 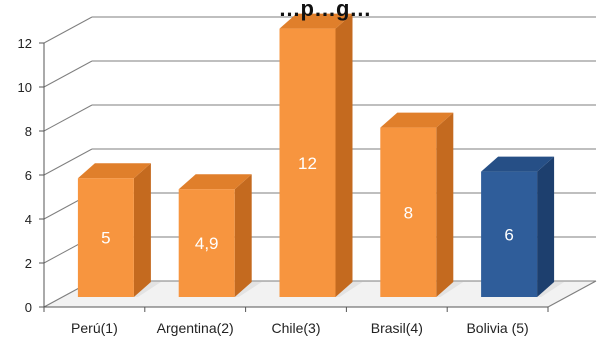 I want to click on data-label: 12, so click(x=307, y=163).